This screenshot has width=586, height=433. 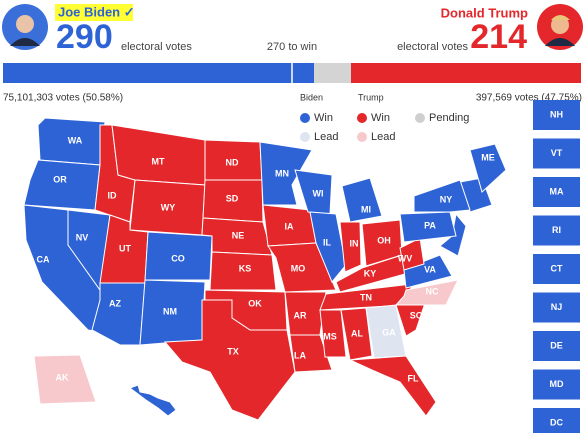 I want to click on state-label: KY, so click(x=370, y=273).